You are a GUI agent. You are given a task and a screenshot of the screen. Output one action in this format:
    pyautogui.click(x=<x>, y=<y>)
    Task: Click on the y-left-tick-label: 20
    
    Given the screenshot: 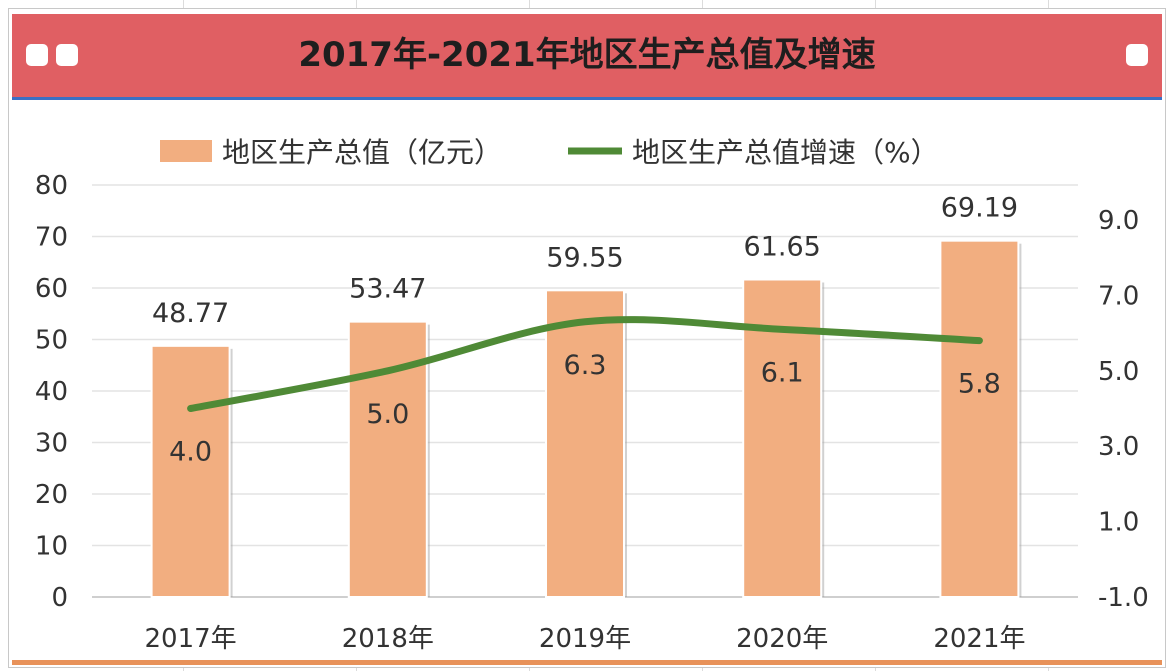 What is the action you would take?
    pyautogui.click(x=51, y=495)
    